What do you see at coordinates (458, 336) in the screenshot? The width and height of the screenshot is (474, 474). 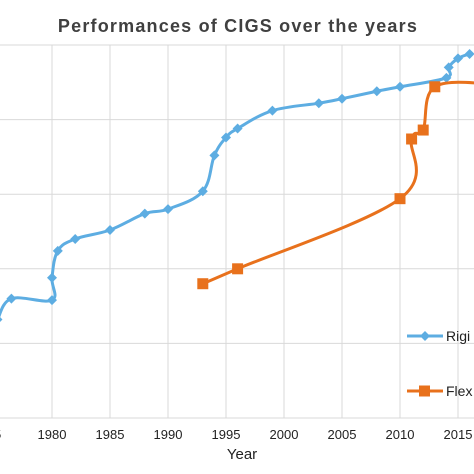 I see `legend-label-rigi: Rigi` at bounding box center [458, 336].